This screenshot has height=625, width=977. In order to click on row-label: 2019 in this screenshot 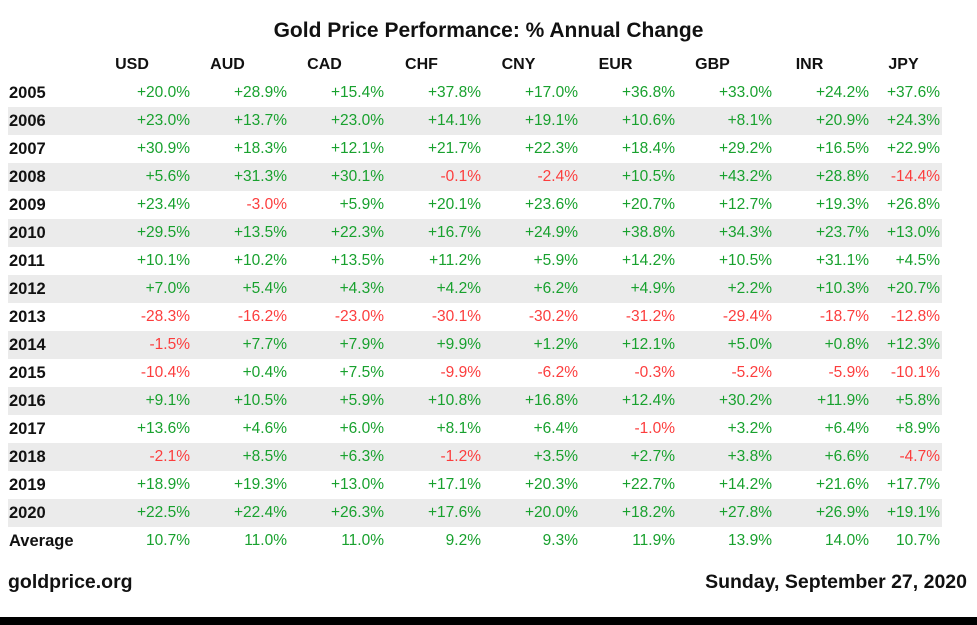, I will do `click(27, 484)`.